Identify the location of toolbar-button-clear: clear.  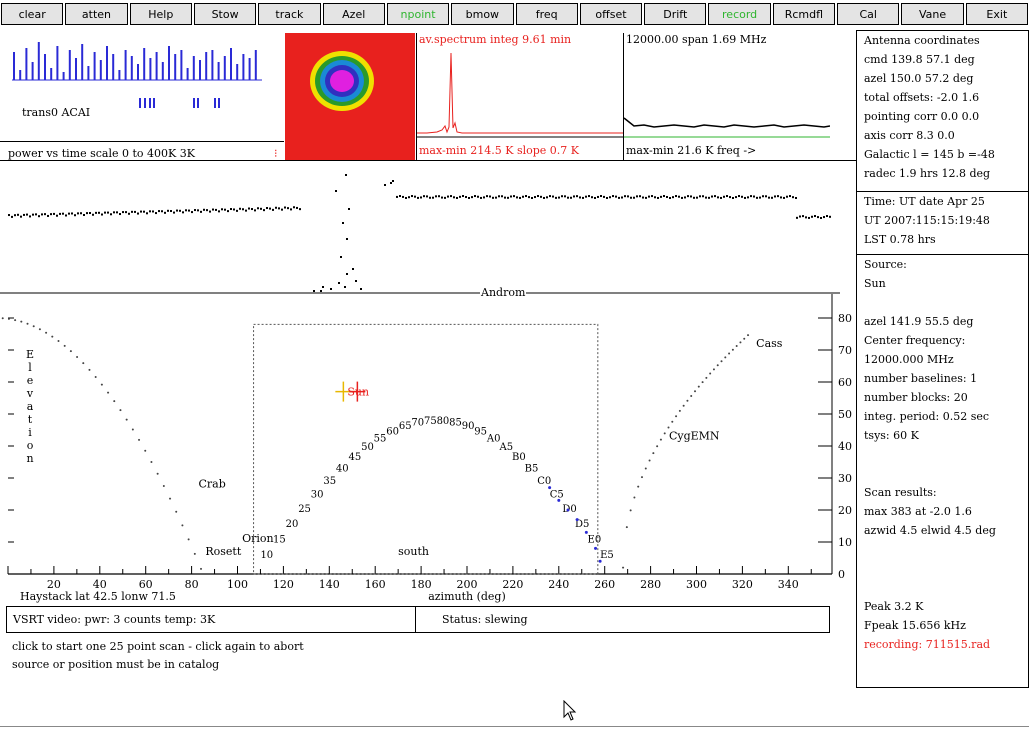
(32, 14).